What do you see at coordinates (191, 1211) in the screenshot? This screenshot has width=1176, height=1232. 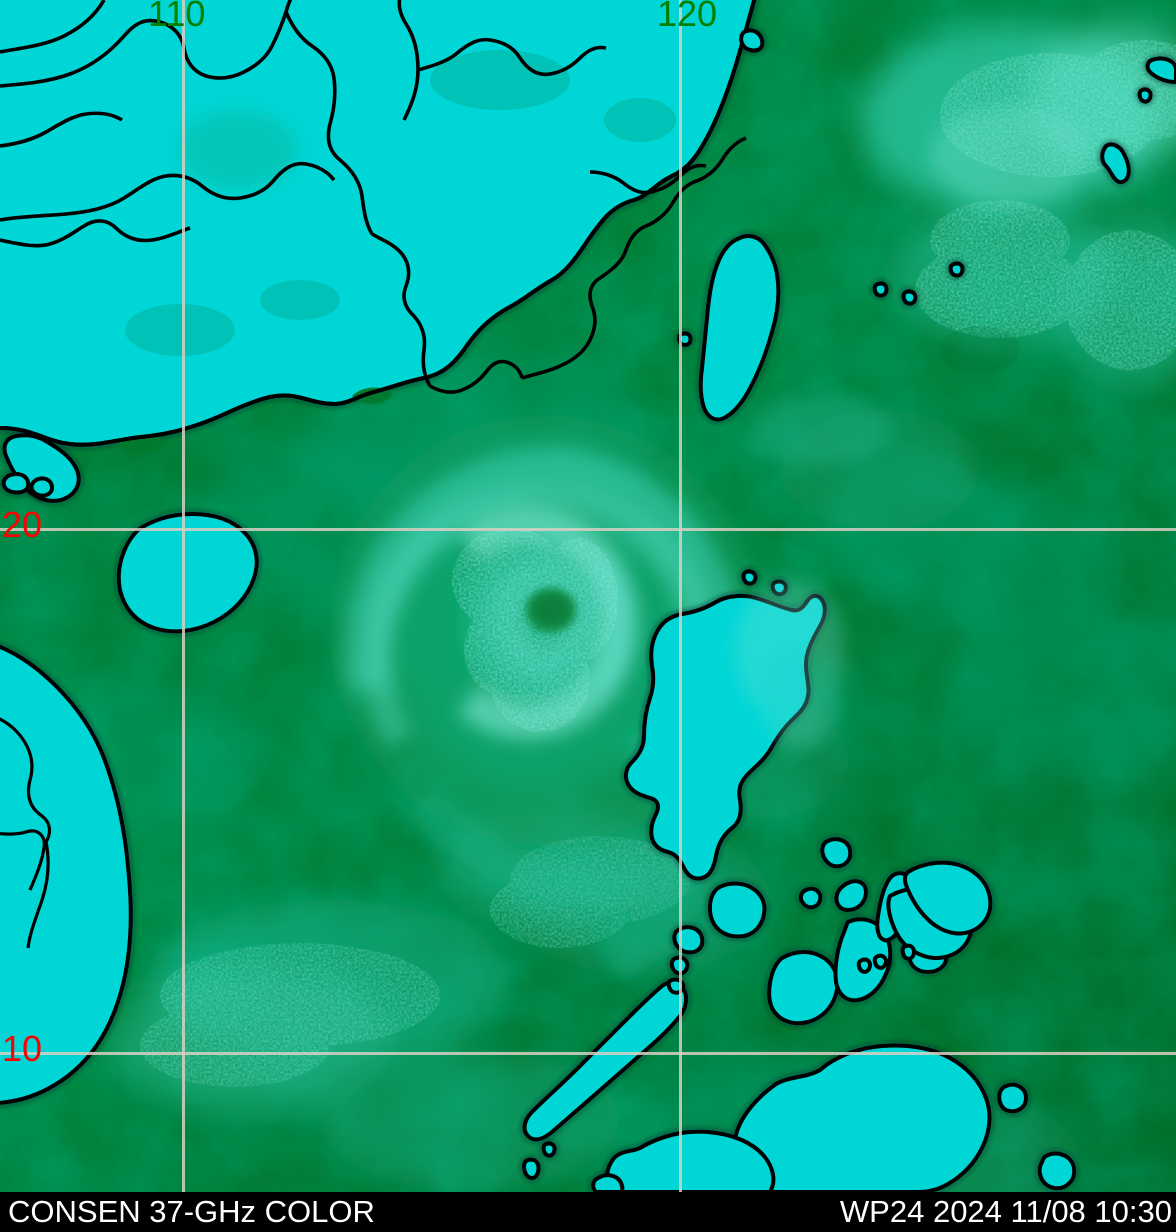 I see `product-label: CONSEN 37-GHz COLOR` at bounding box center [191, 1211].